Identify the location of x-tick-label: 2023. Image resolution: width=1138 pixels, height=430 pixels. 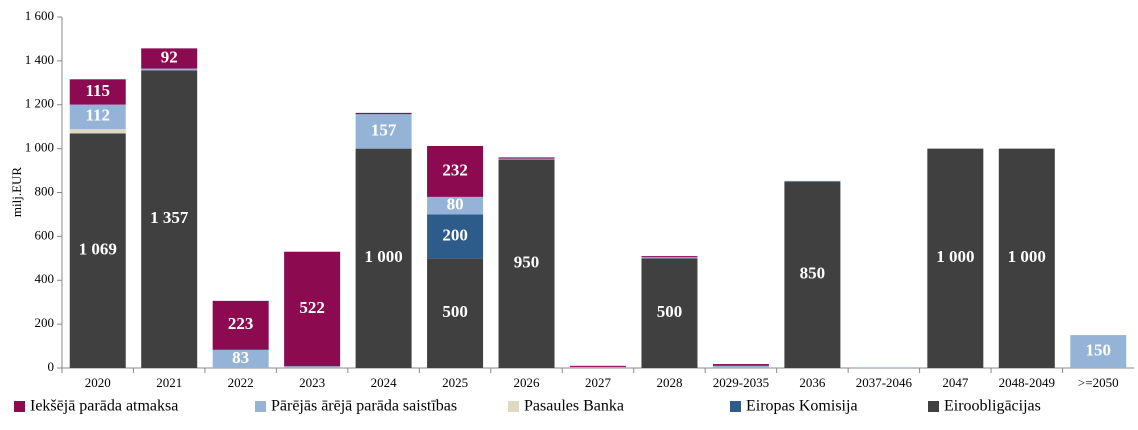
(312, 382).